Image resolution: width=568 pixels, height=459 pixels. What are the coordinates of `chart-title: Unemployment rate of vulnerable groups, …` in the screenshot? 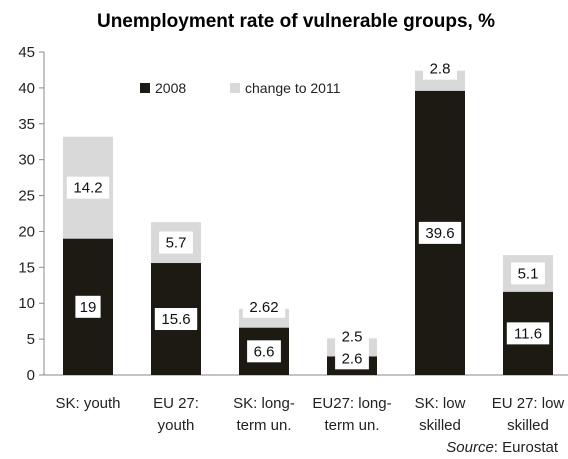 It's located at (296, 21).